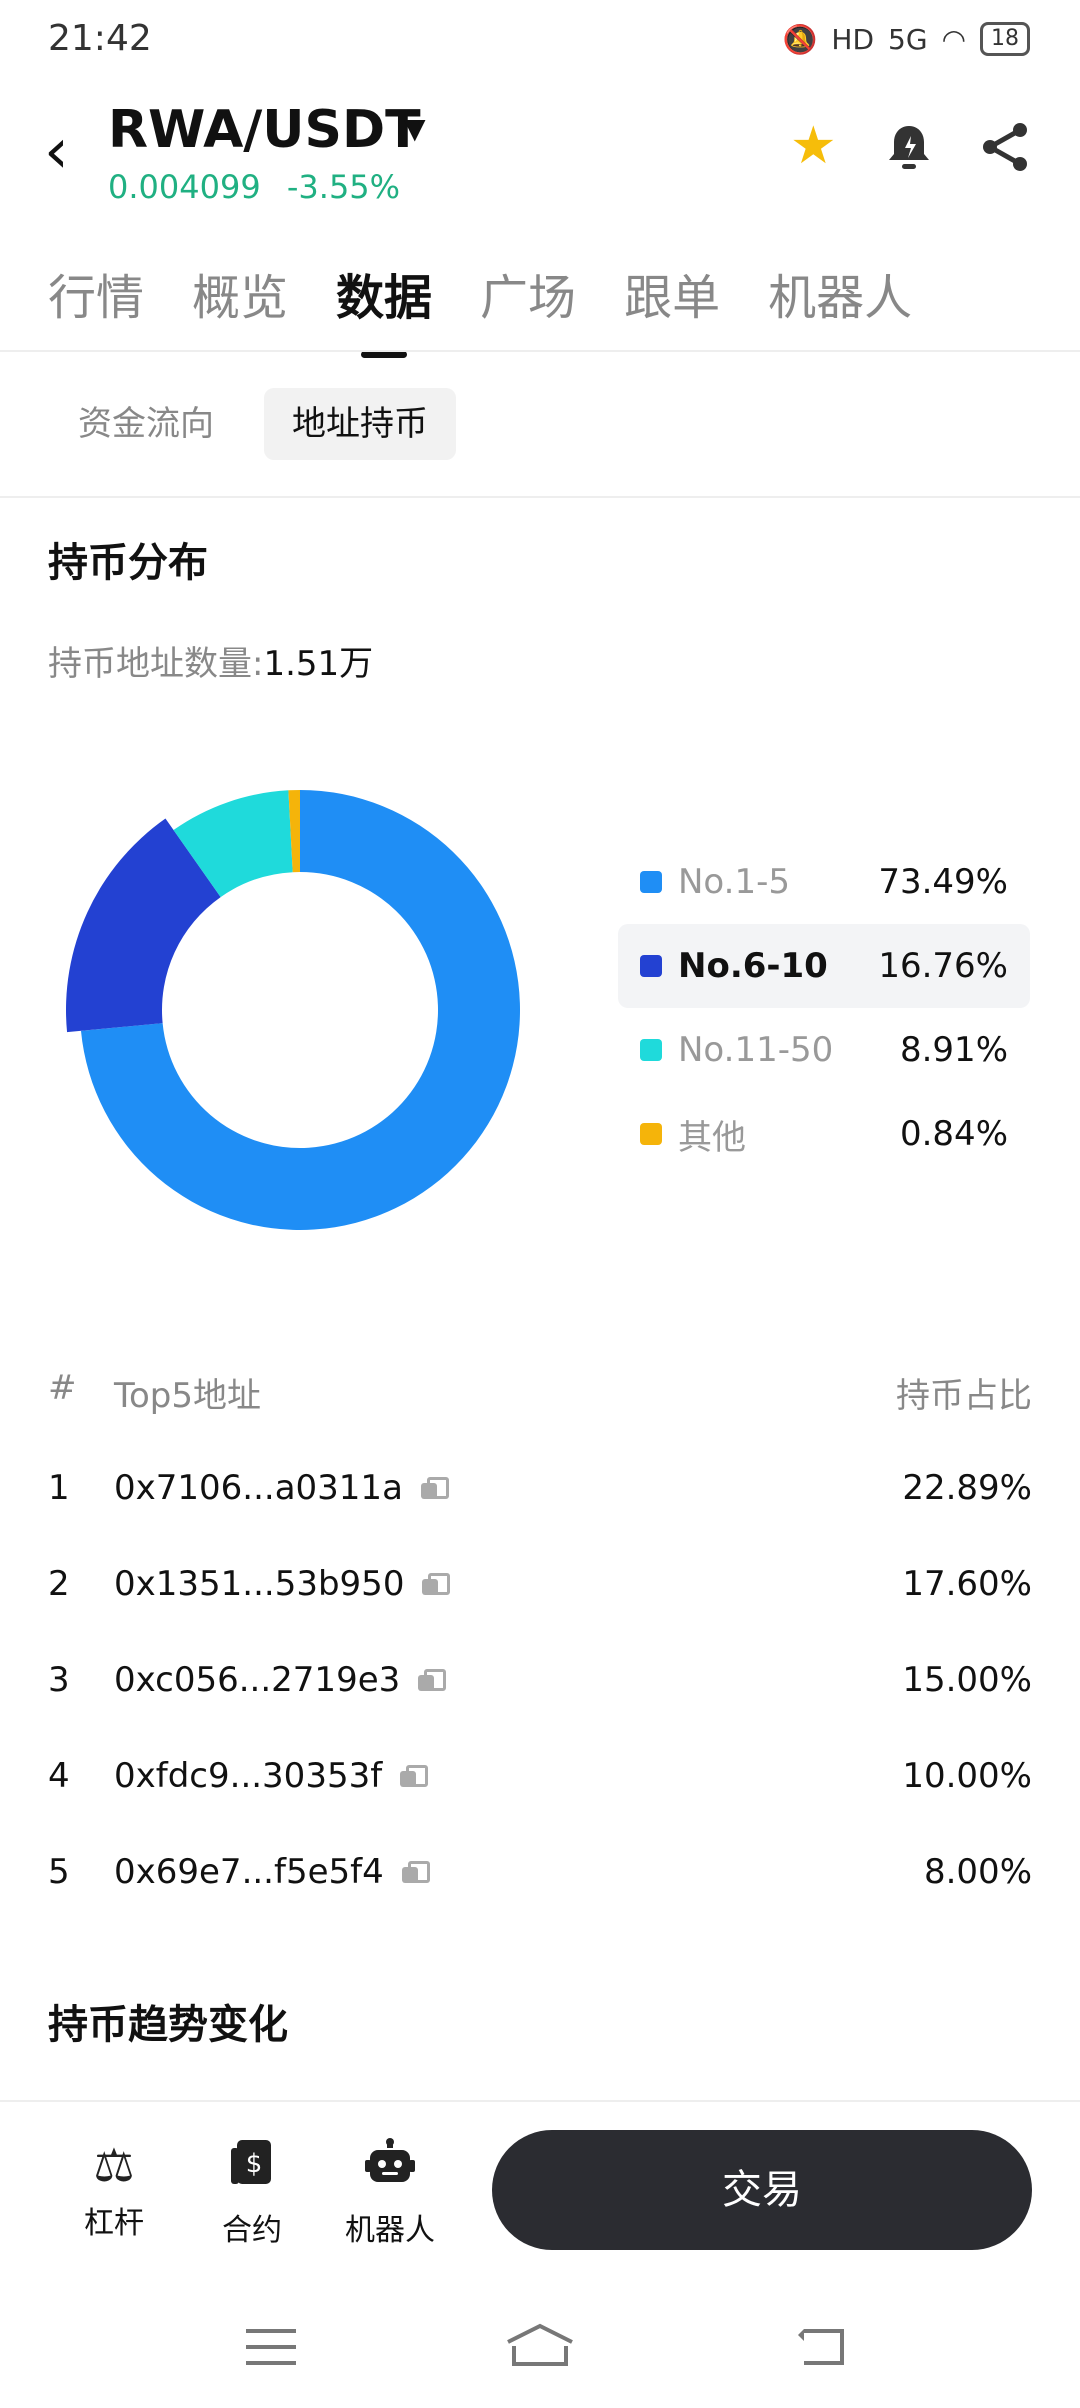  What do you see at coordinates (96, 298) in the screenshot?
I see `tab-market: 行情` at bounding box center [96, 298].